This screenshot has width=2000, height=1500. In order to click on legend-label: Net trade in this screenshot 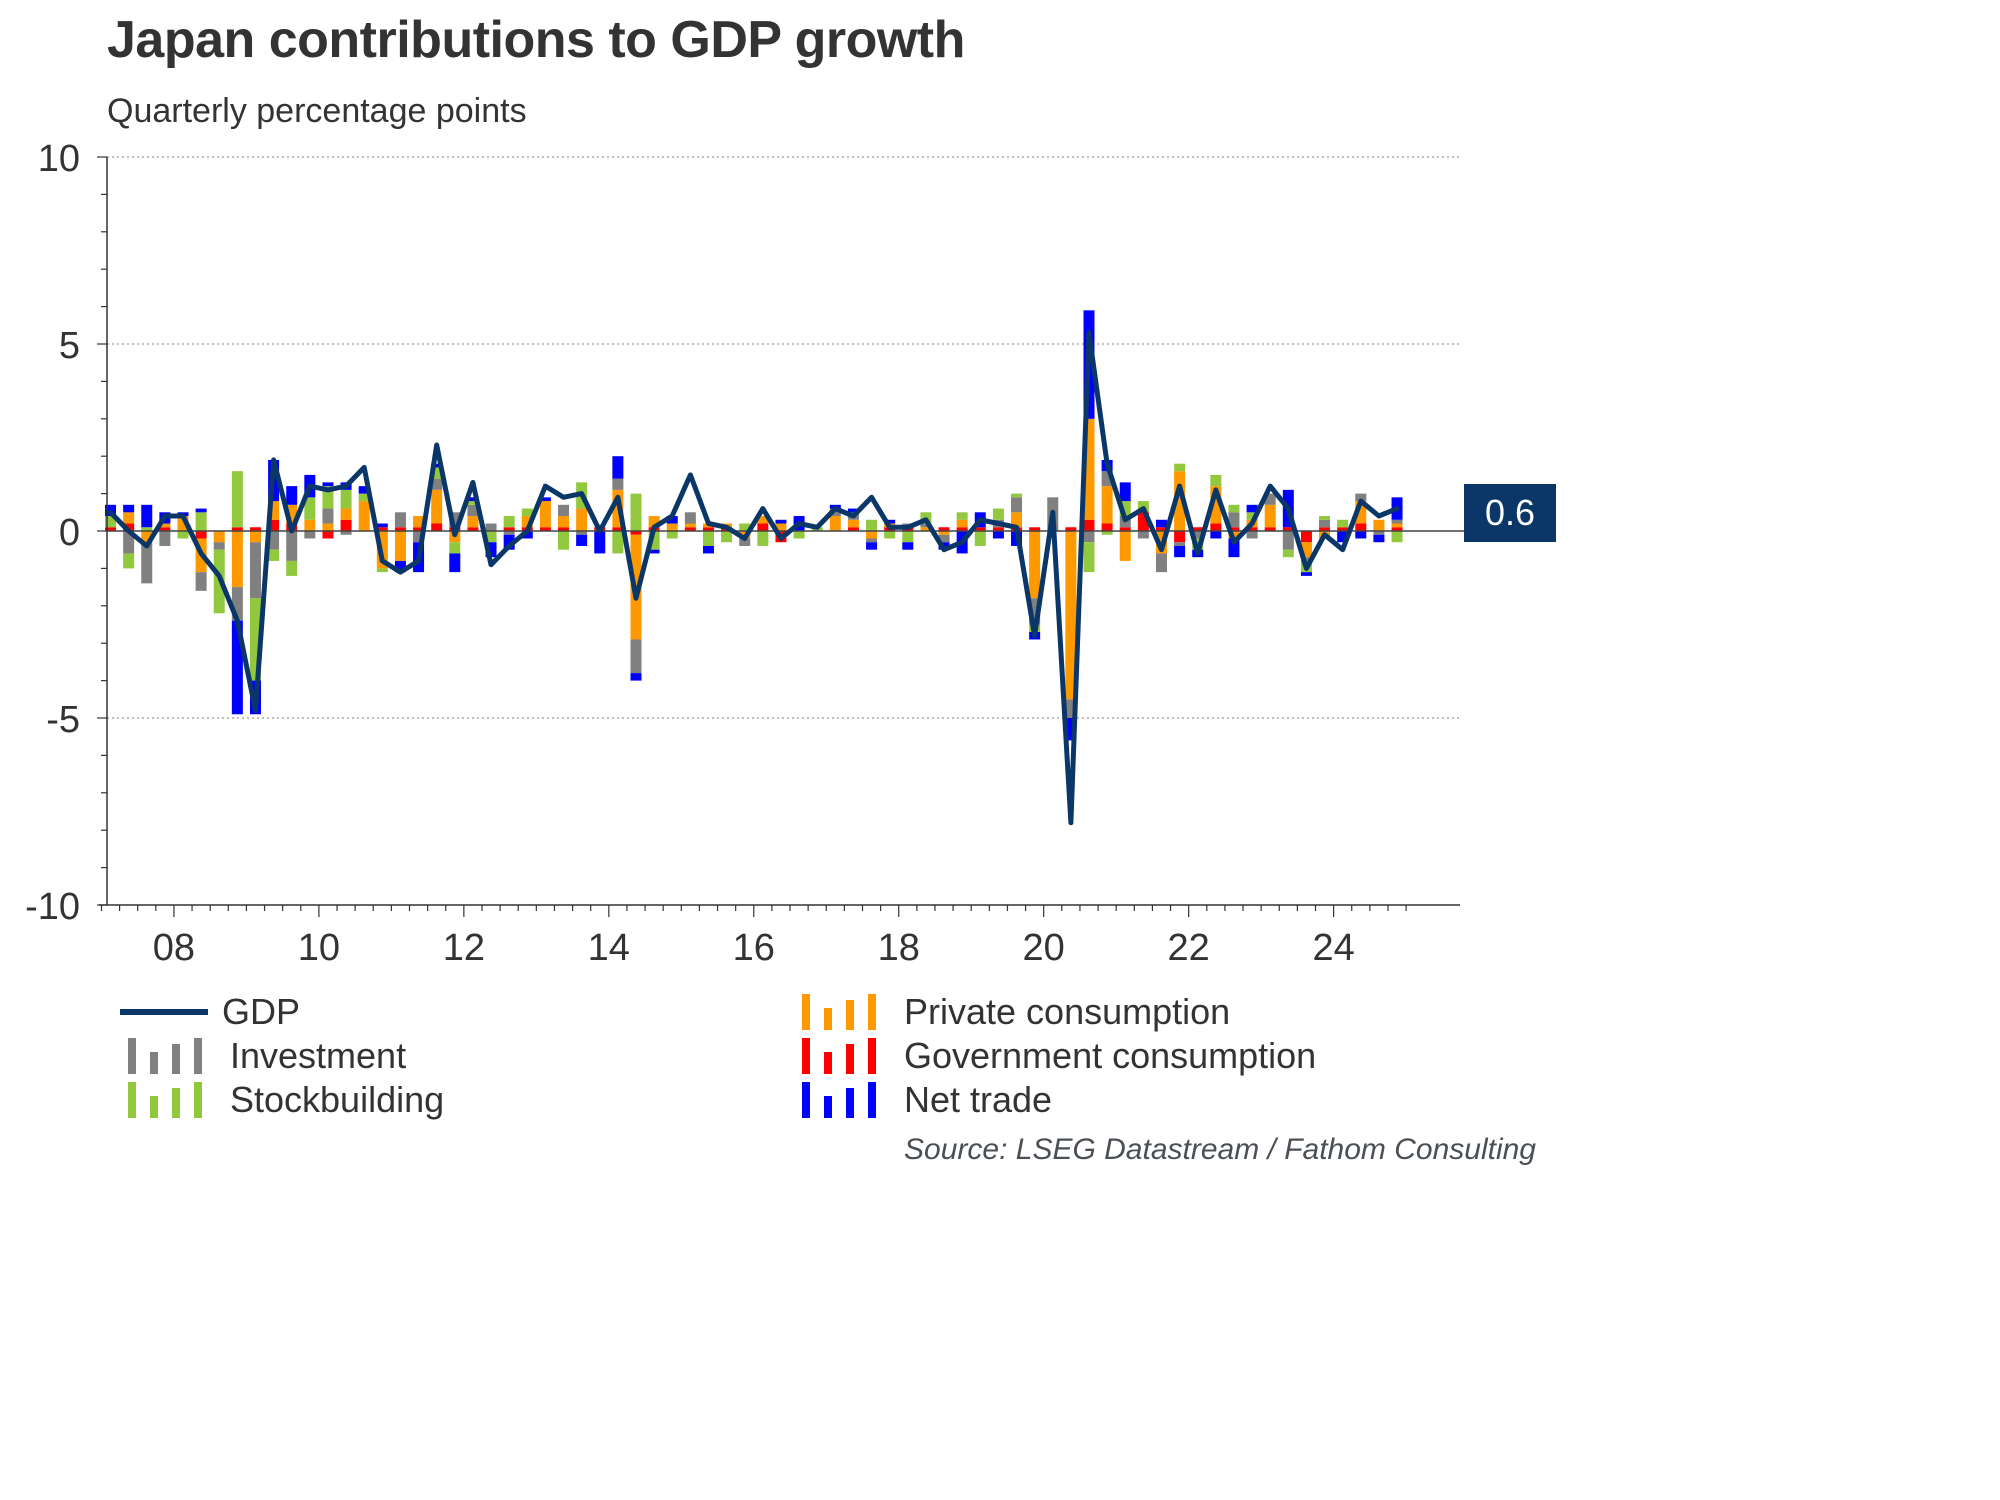, I will do `click(978, 1099)`.